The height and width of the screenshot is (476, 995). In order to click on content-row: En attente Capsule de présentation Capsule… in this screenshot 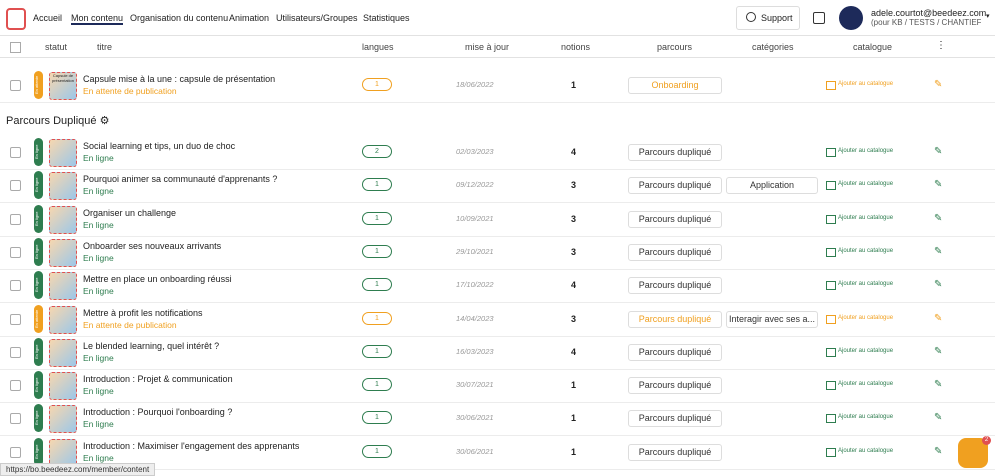, I will do `click(497, 86)`.